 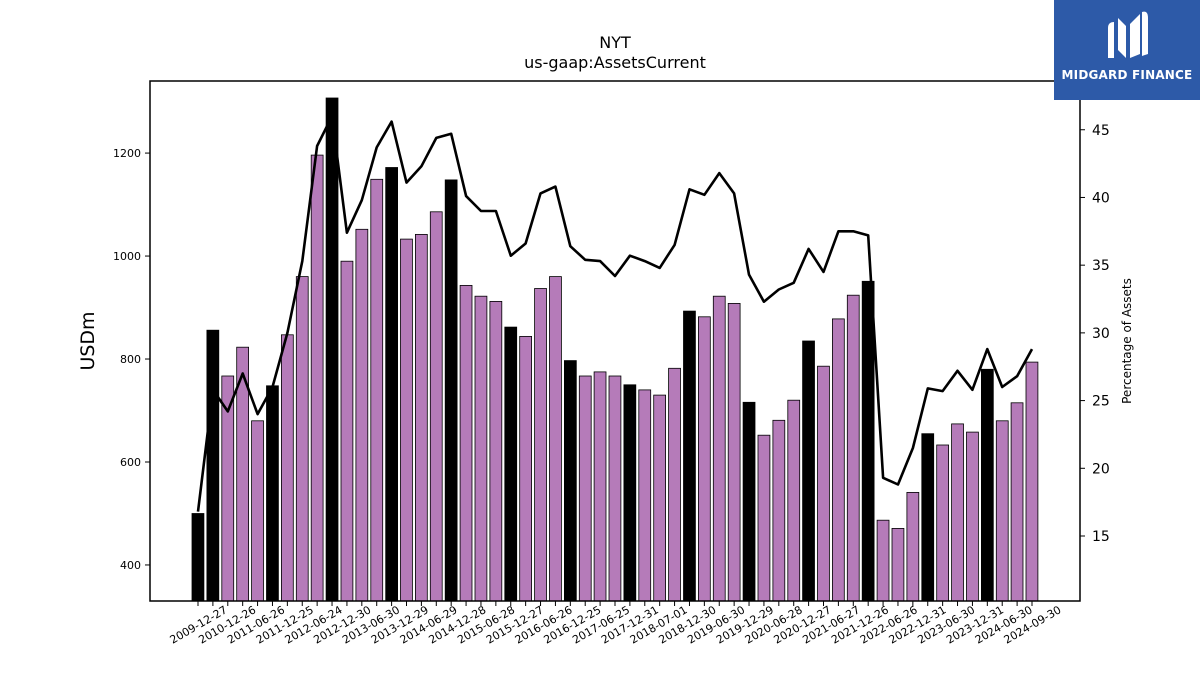 What do you see at coordinates (1128, 34) in the screenshot?
I see `logo-mark-icon` at bounding box center [1128, 34].